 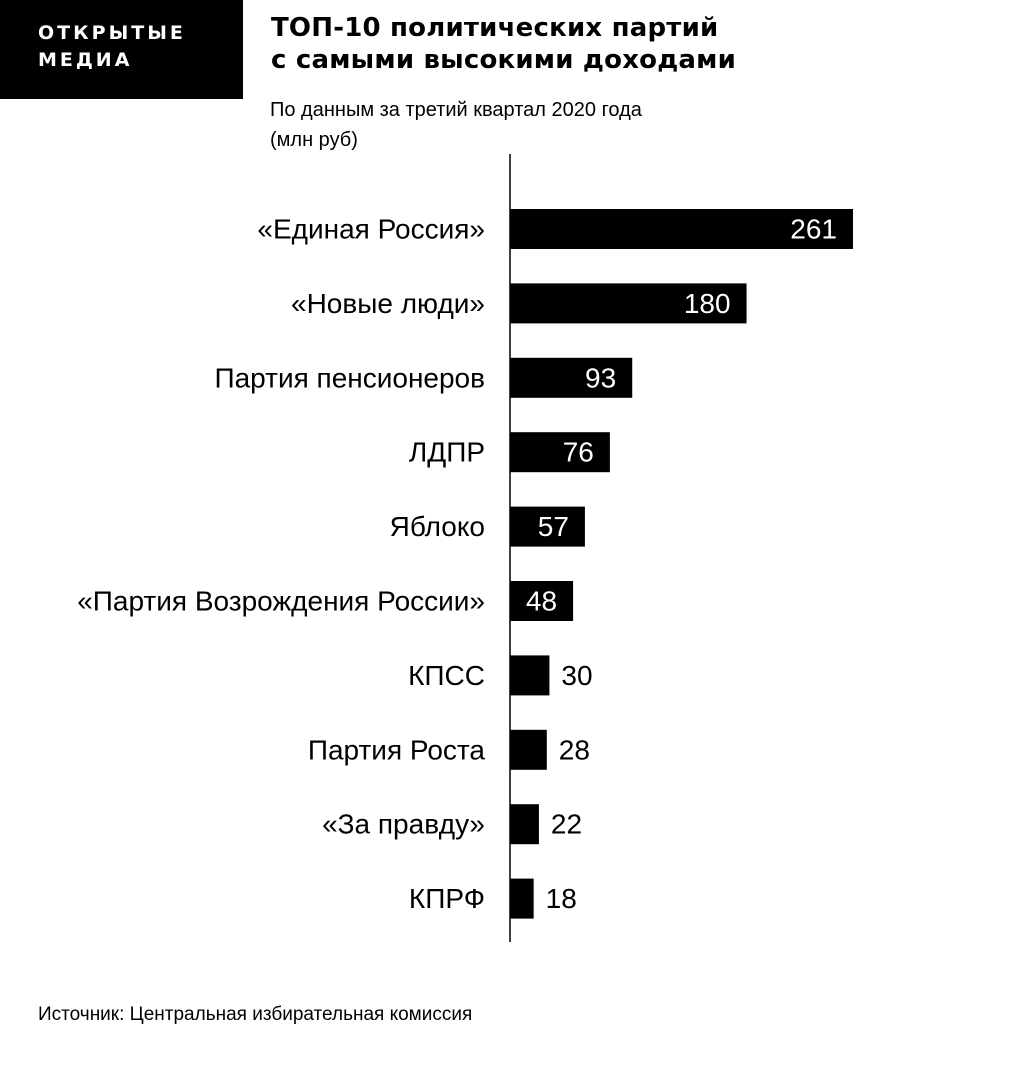 What do you see at coordinates (447, 898) in the screenshot?
I see `category-label: КПРФ` at bounding box center [447, 898].